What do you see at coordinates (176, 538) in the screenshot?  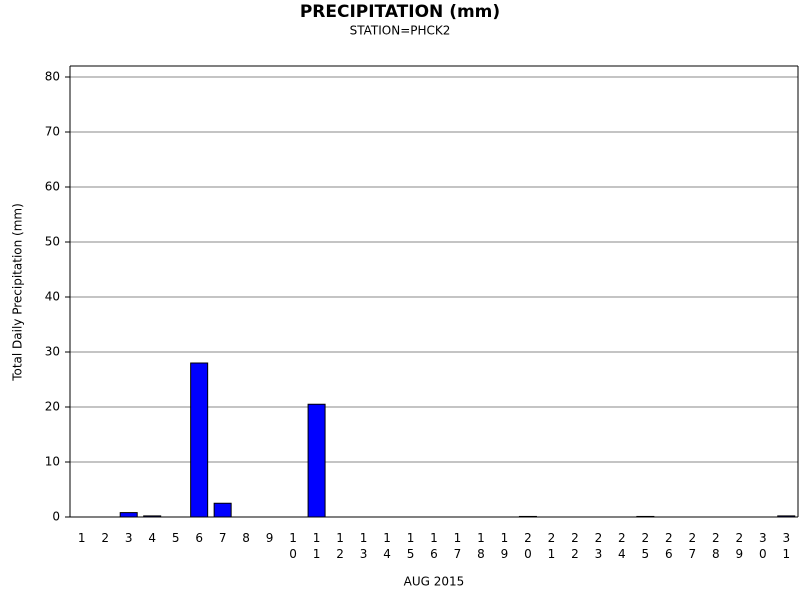 I see `x-tick-label: 5` at bounding box center [176, 538].